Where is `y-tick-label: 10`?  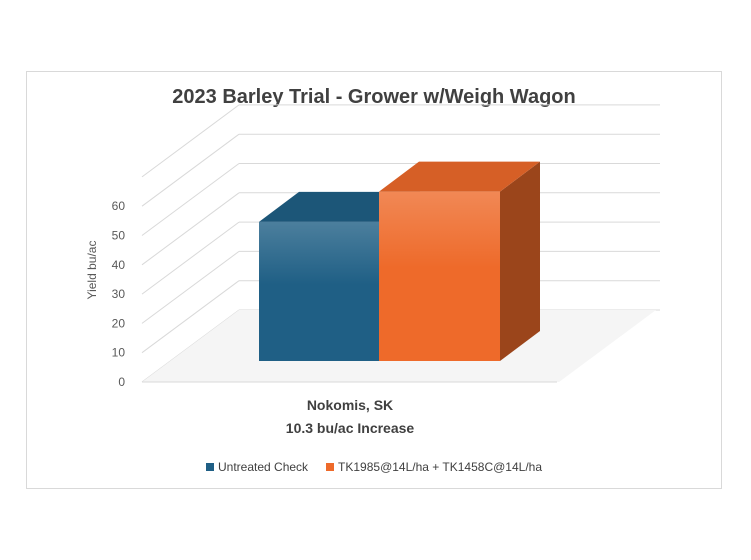 y-tick-label: 10 is located at coordinates (119, 353).